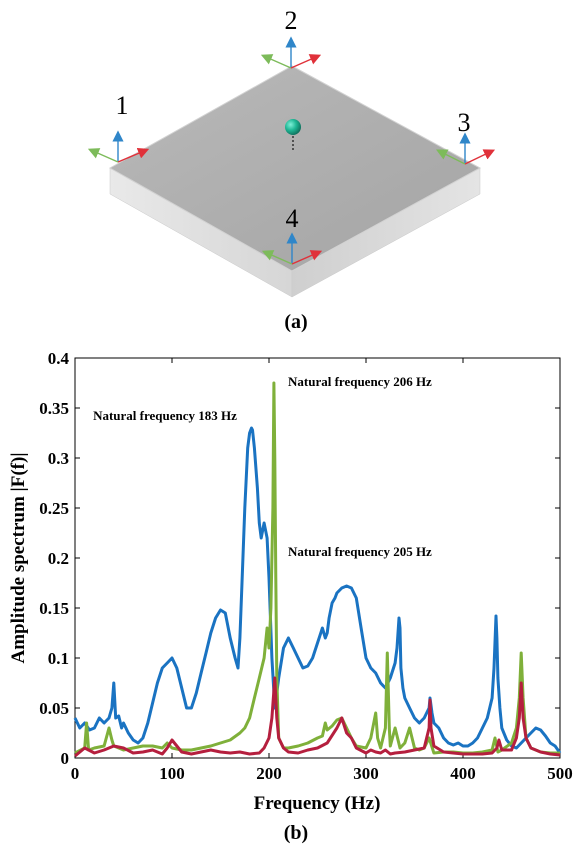 This screenshot has height=848, width=575. Describe the element at coordinates (65, 758) in the screenshot. I see `y-tick-label: 0` at that location.